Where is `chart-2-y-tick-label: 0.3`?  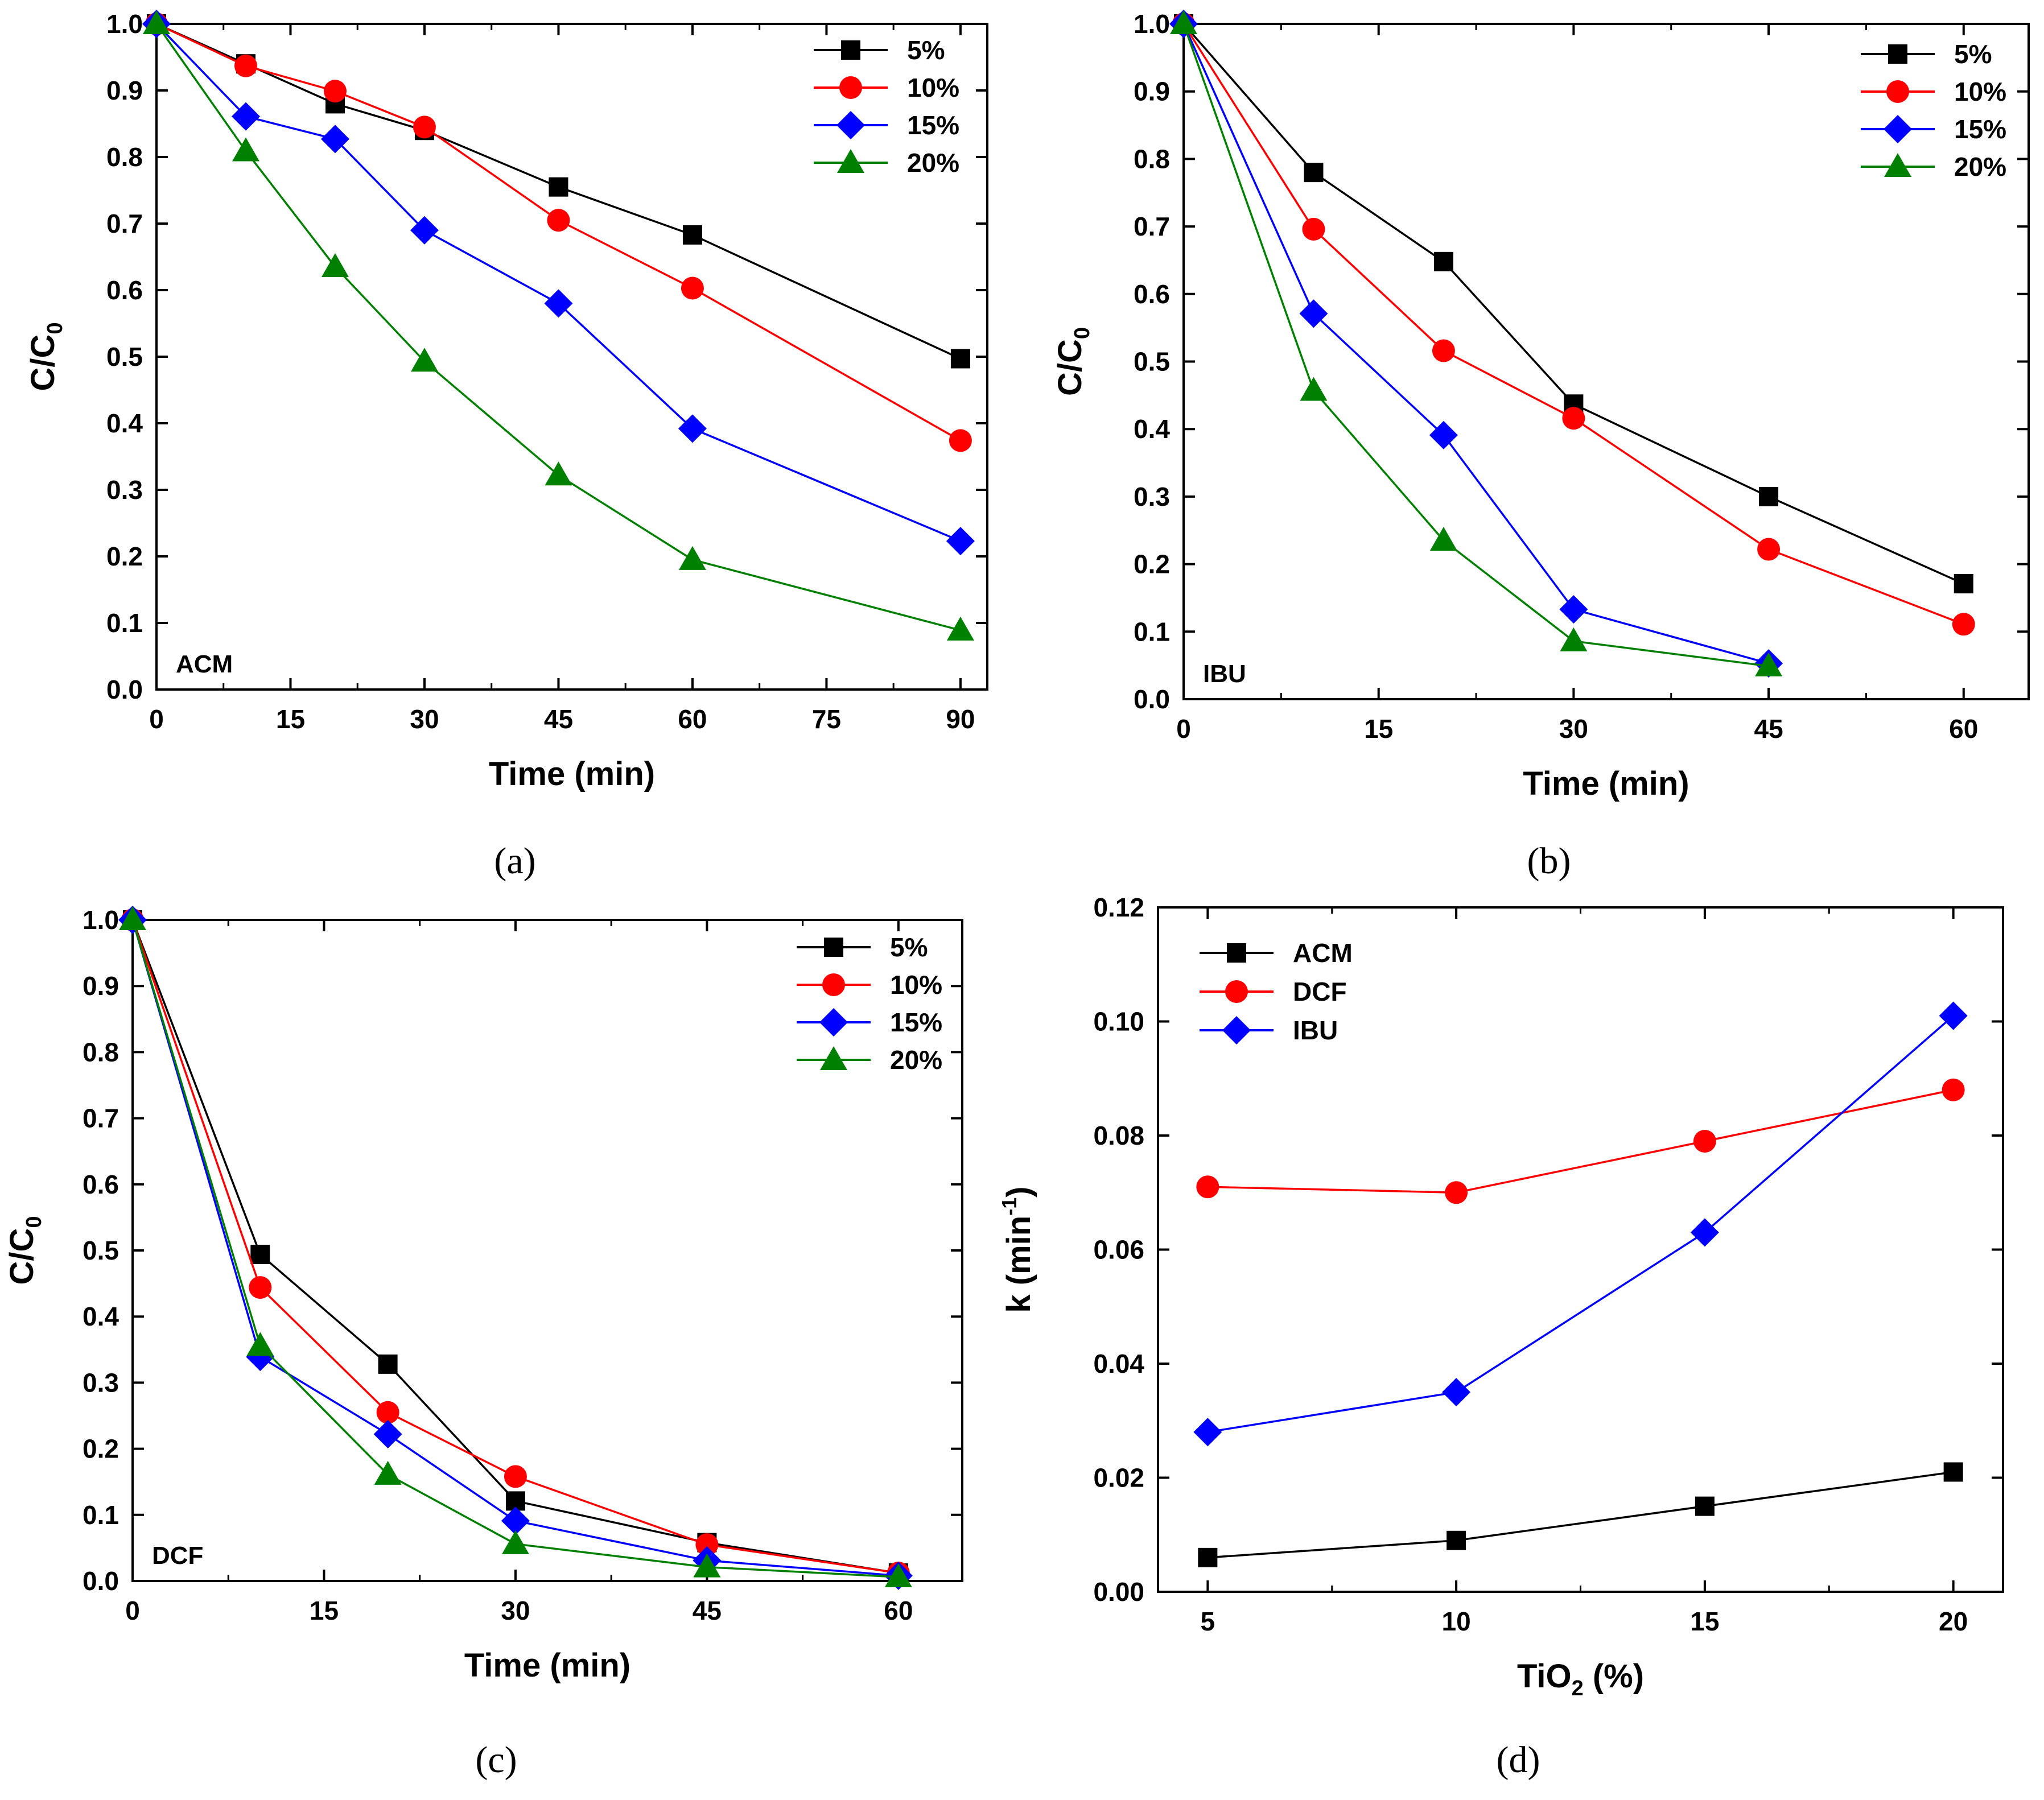 chart-2-y-tick-label: 0.3 is located at coordinates (1152, 496).